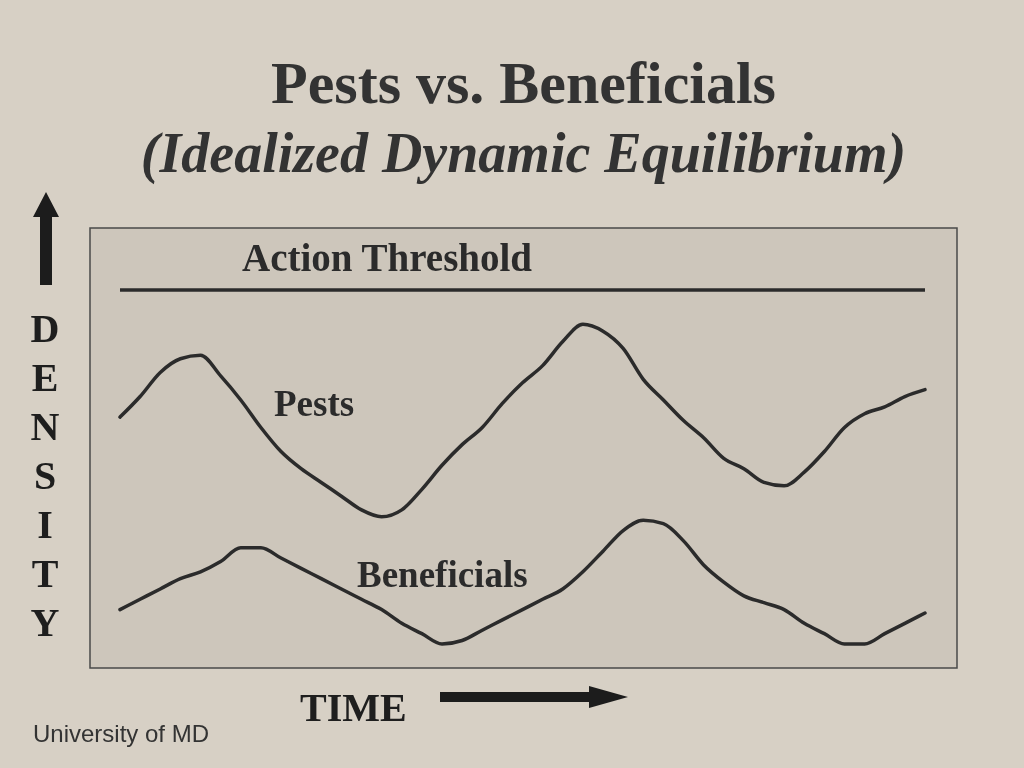 The width and height of the screenshot is (1024, 768). What do you see at coordinates (353, 707) in the screenshot?
I see `x-axis-title: TIME` at bounding box center [353, 707].